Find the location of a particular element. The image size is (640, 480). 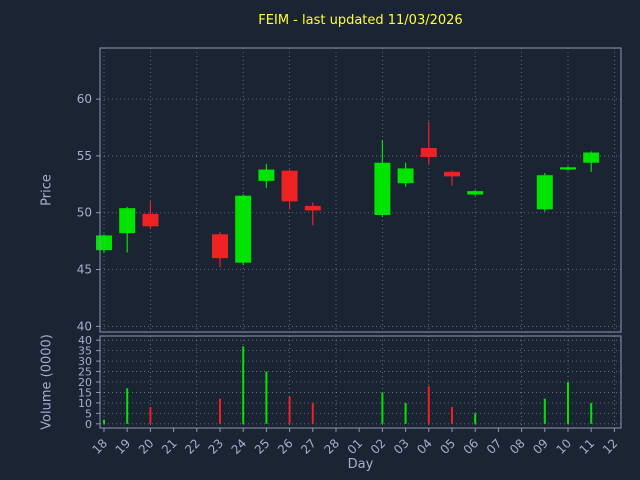

day-tick-label: 07 is located at coordinates (494, 446).